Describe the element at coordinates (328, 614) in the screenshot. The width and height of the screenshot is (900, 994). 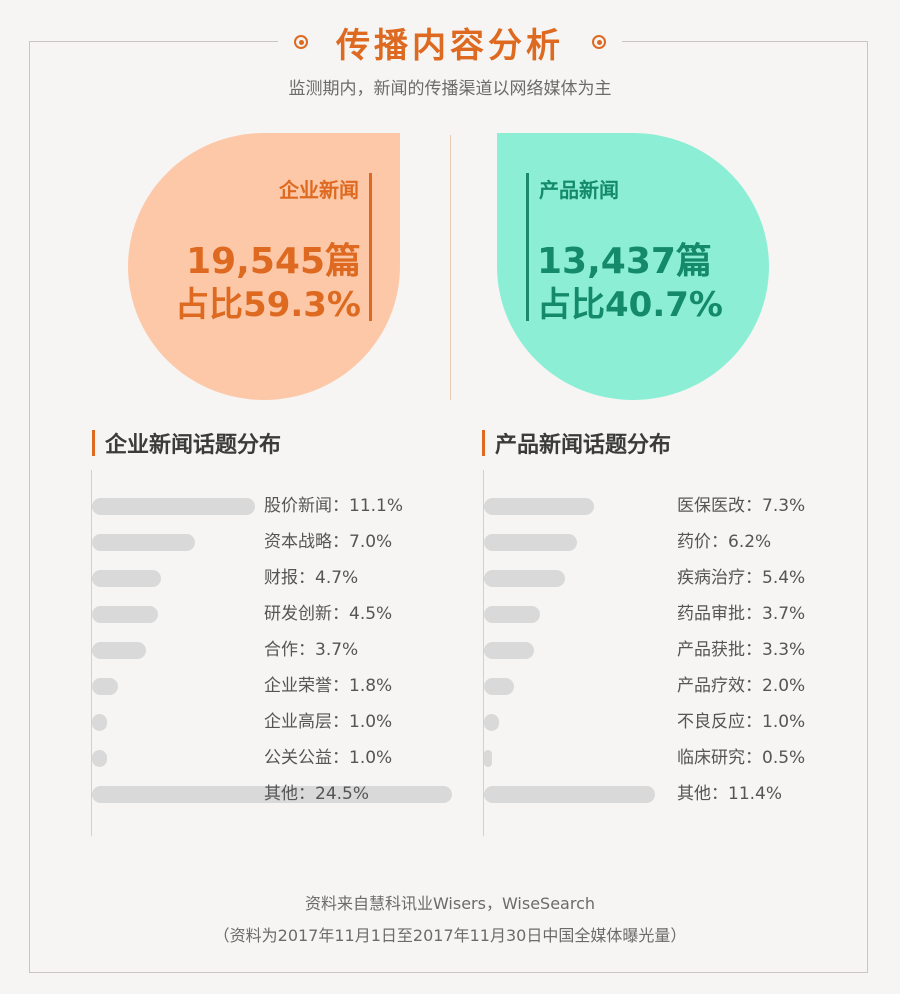
I see `topic-bar-label: 研发创新：4.5%` at that location.